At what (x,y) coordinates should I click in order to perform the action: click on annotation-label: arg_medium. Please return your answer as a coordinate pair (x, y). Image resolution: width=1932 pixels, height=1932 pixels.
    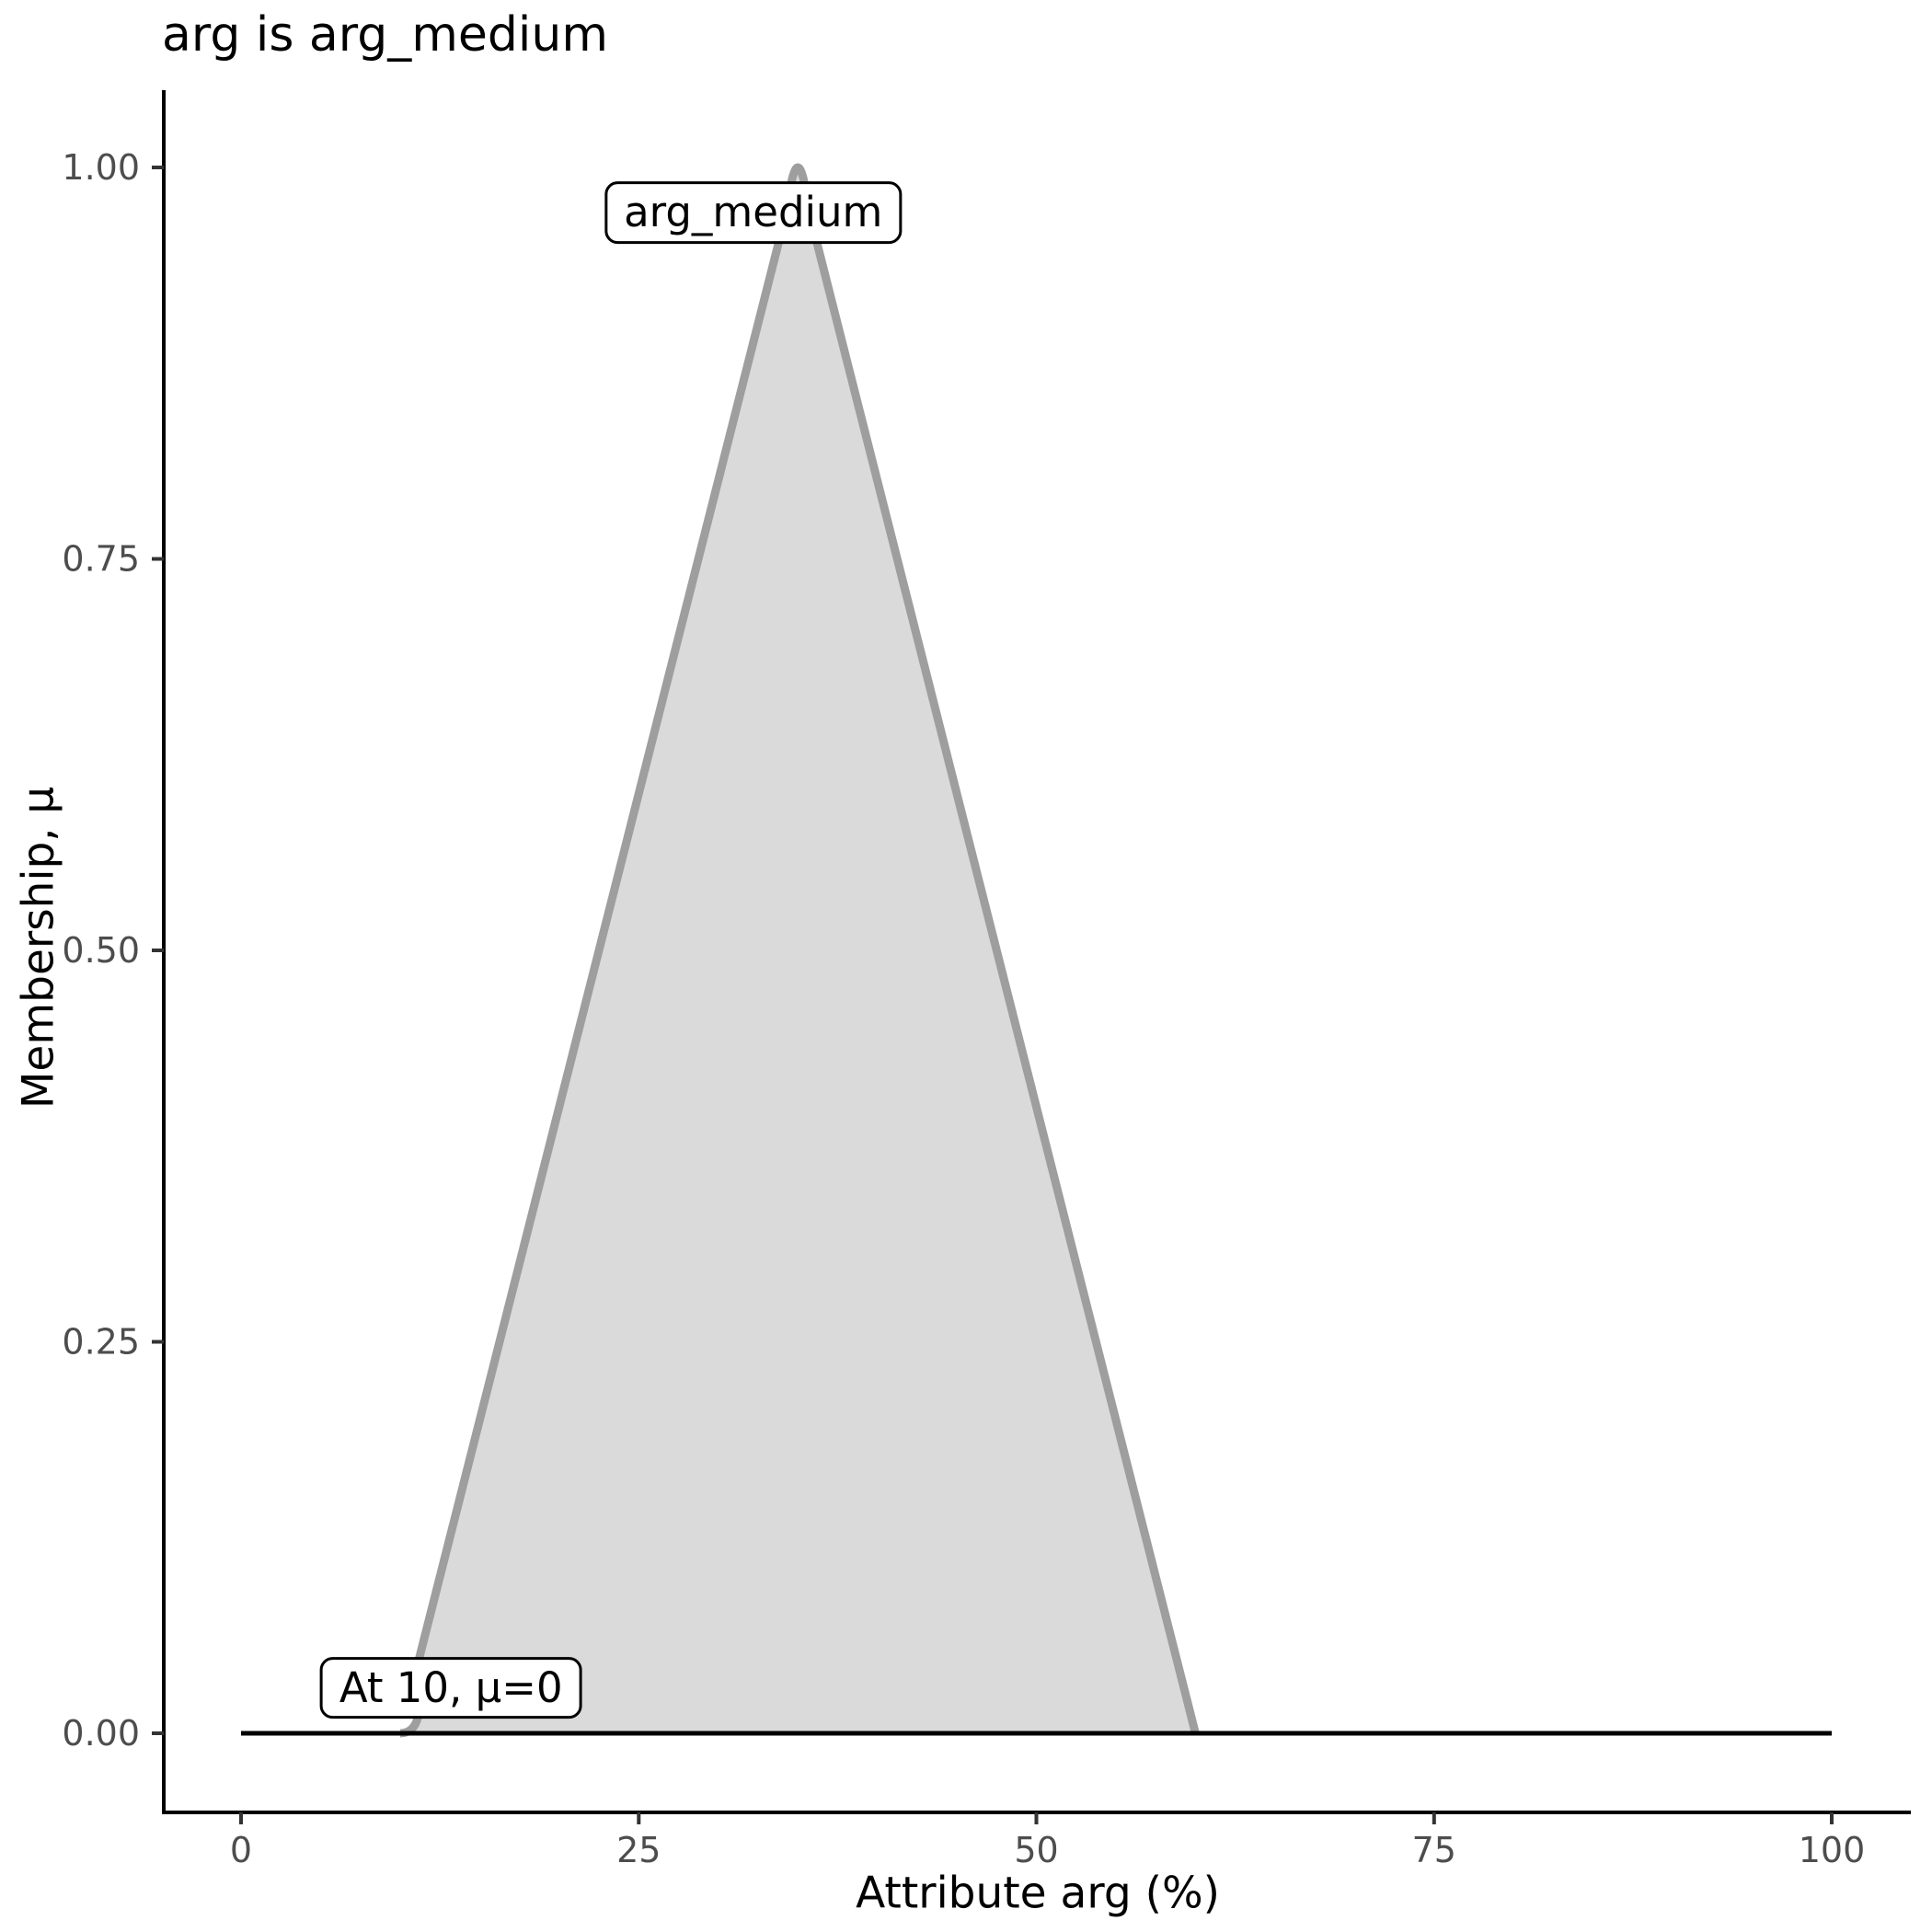
    Looking at the image, I should click on (753, 213).